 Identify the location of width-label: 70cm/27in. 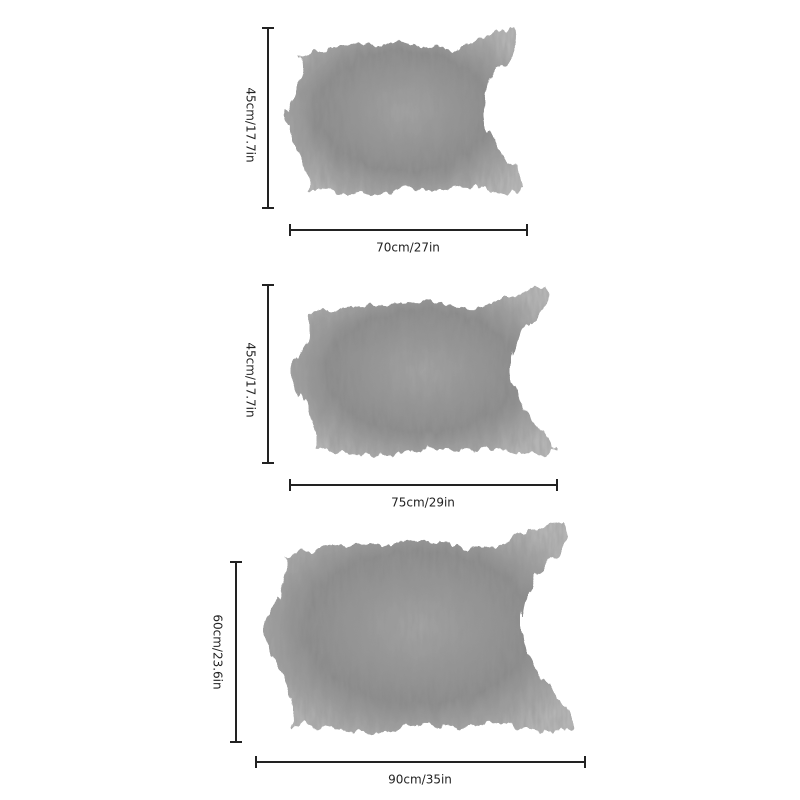
(408, 248).